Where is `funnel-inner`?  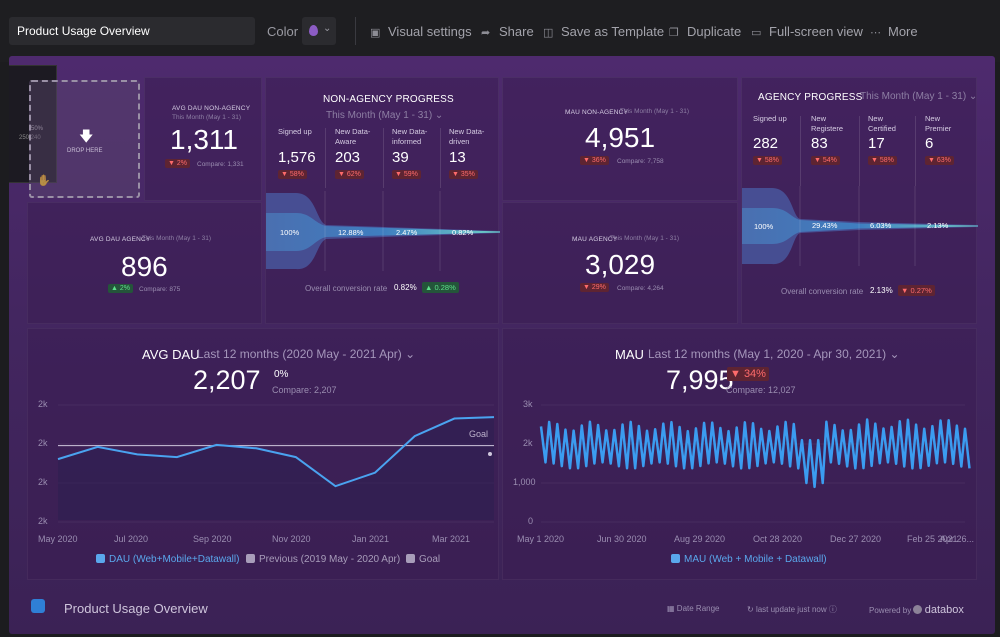
funnel-inner is located at coordinates (383, 232).